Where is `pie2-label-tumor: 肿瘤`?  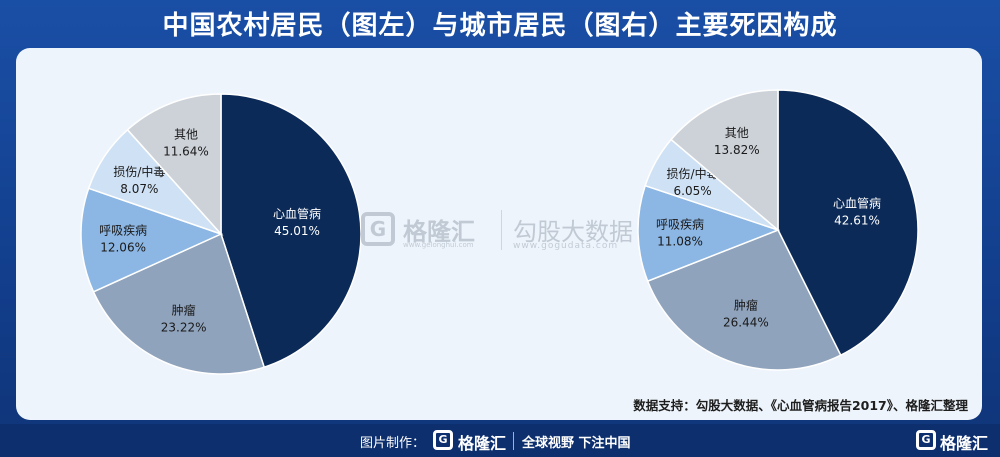 pie2-label-tumor: 肿瘤 is located at coordinates (746, 305).